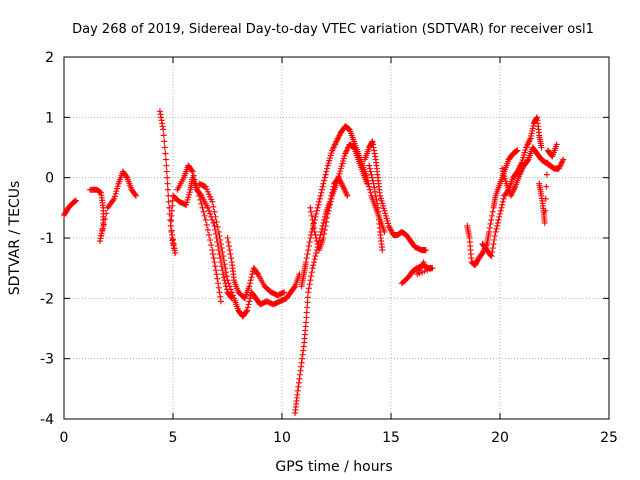 This screenshot has width=640, height=480. What do you see at coordinates (376, 208) in the screenshot?
I see `series-track-k` at bounding box center [376, 208].